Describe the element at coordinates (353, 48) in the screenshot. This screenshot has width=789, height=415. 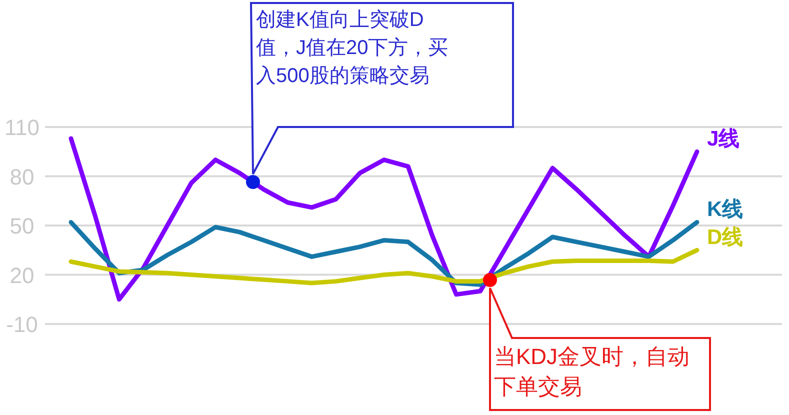
I see `text: 创建K值向上突破D值，J值在20下方，买入500股的策略交易` at that location.